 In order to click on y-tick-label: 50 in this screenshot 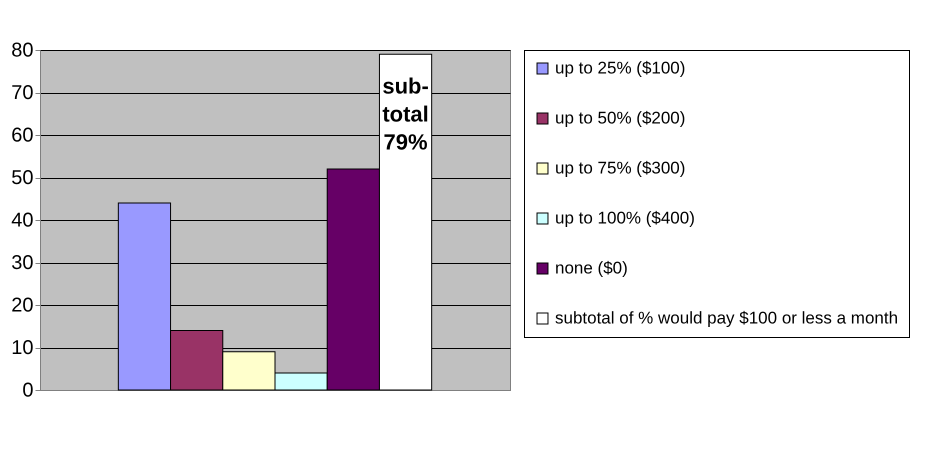, I will do `click(22, 178)`.